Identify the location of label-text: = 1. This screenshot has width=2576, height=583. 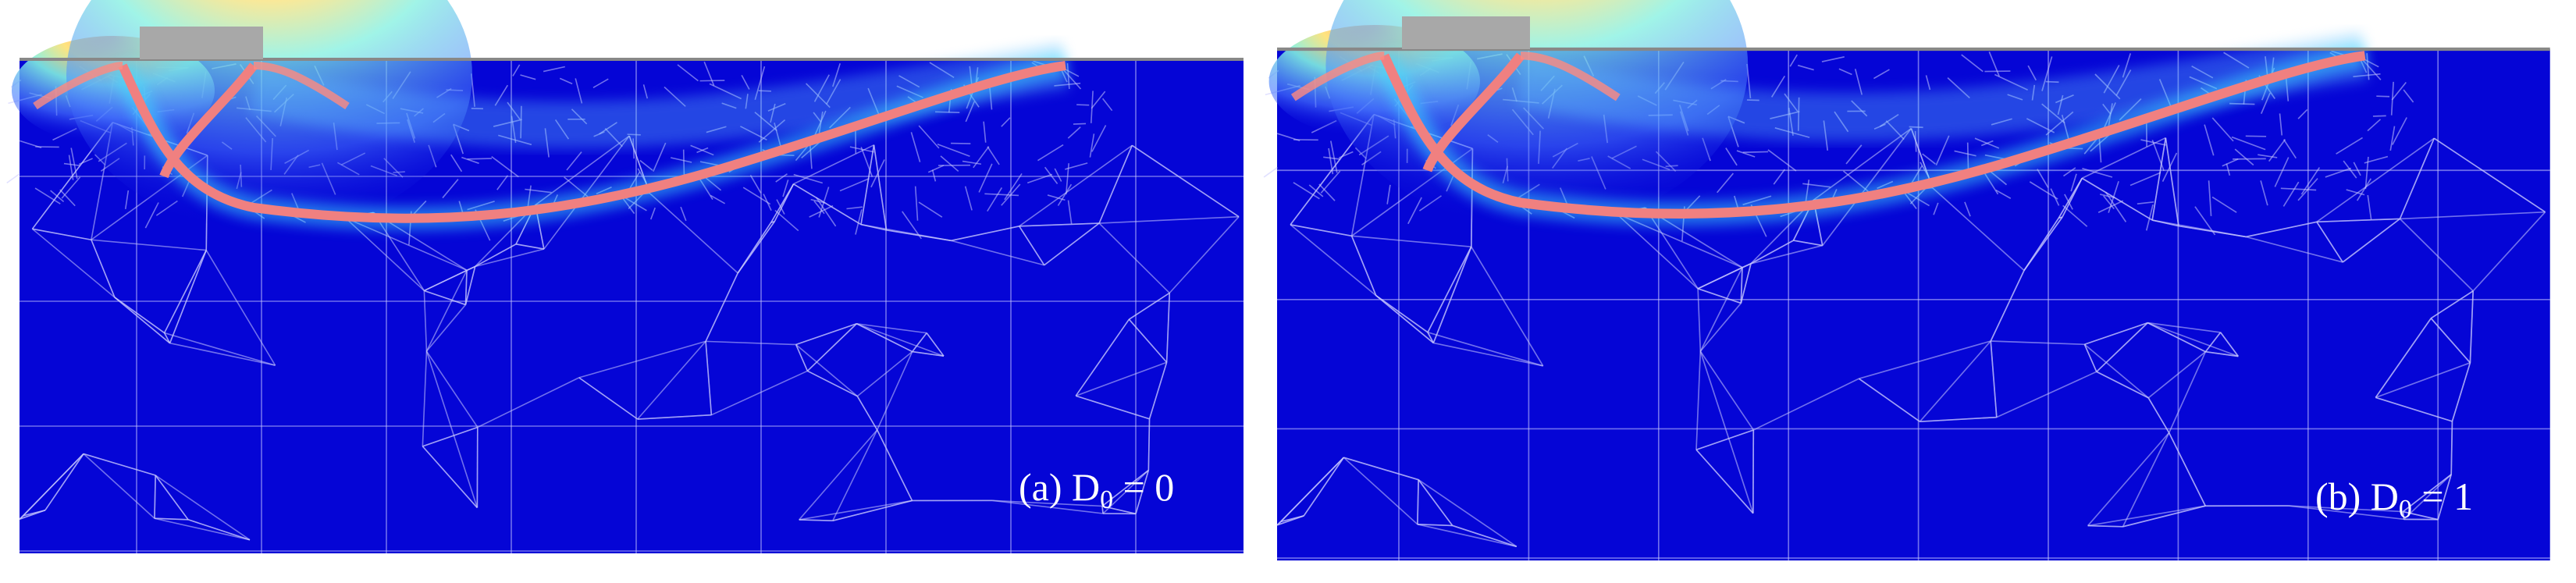
(2442, 497).